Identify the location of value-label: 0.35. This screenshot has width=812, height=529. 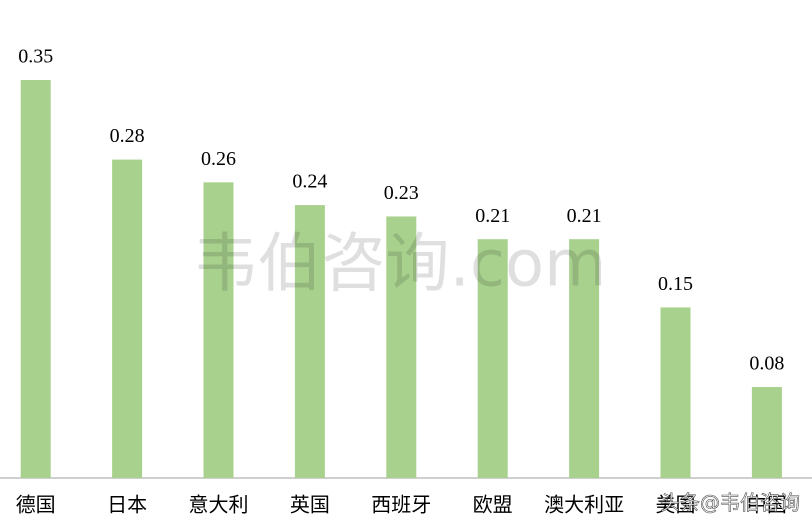
(35, 57).